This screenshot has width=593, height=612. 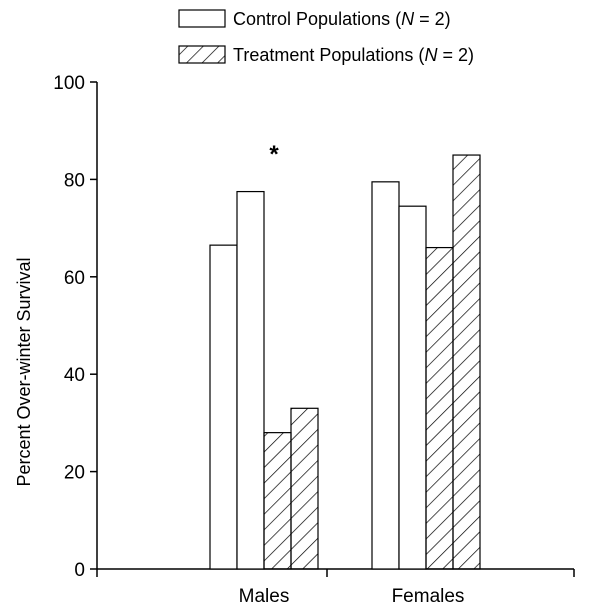 I want to click on x-axis-ticks, so click(x=335, y=573).